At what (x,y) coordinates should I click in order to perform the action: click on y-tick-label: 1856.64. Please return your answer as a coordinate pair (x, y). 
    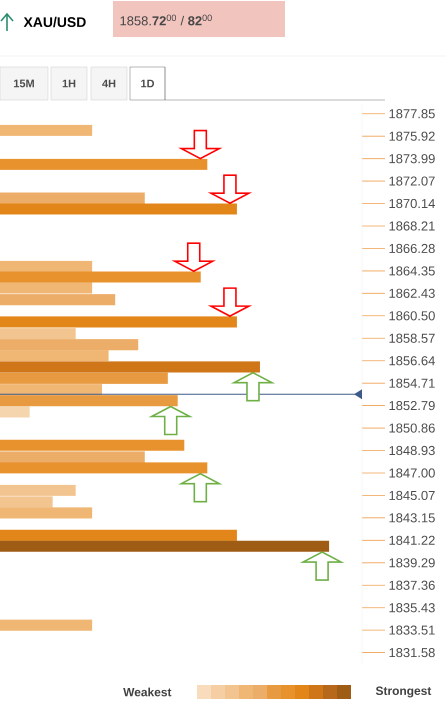
    Looking at the image, I should click on (412, 361).